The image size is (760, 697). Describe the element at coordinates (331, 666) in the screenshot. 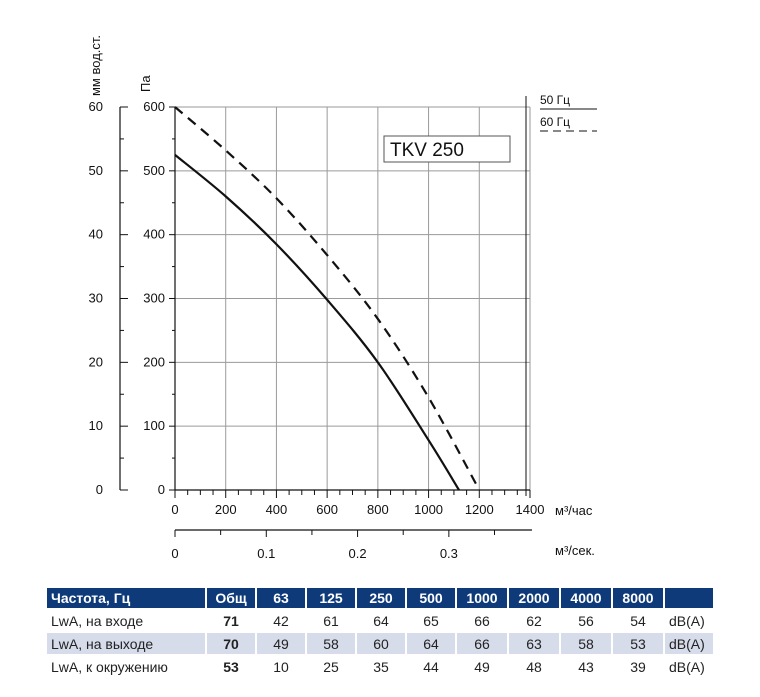

I see `row-value: 25` at that location.